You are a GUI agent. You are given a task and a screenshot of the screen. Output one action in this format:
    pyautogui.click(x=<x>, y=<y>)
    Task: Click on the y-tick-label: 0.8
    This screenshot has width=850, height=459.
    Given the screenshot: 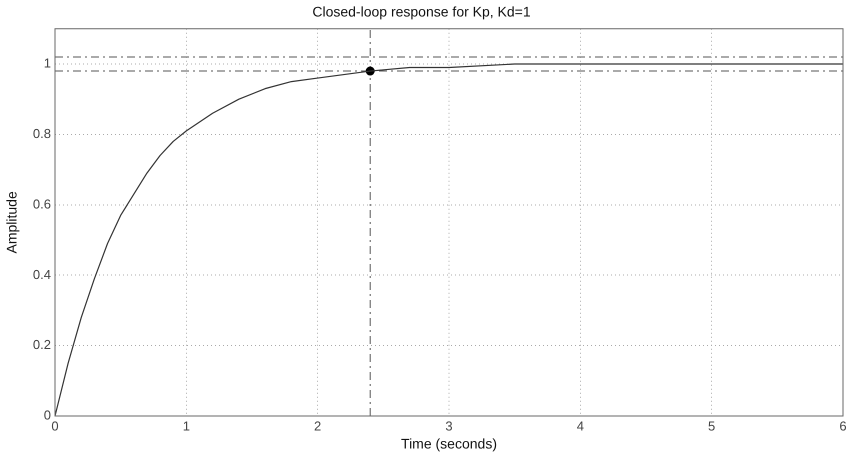 What is the action you would take?
    pyautogui.click(x=41, y=133)
    